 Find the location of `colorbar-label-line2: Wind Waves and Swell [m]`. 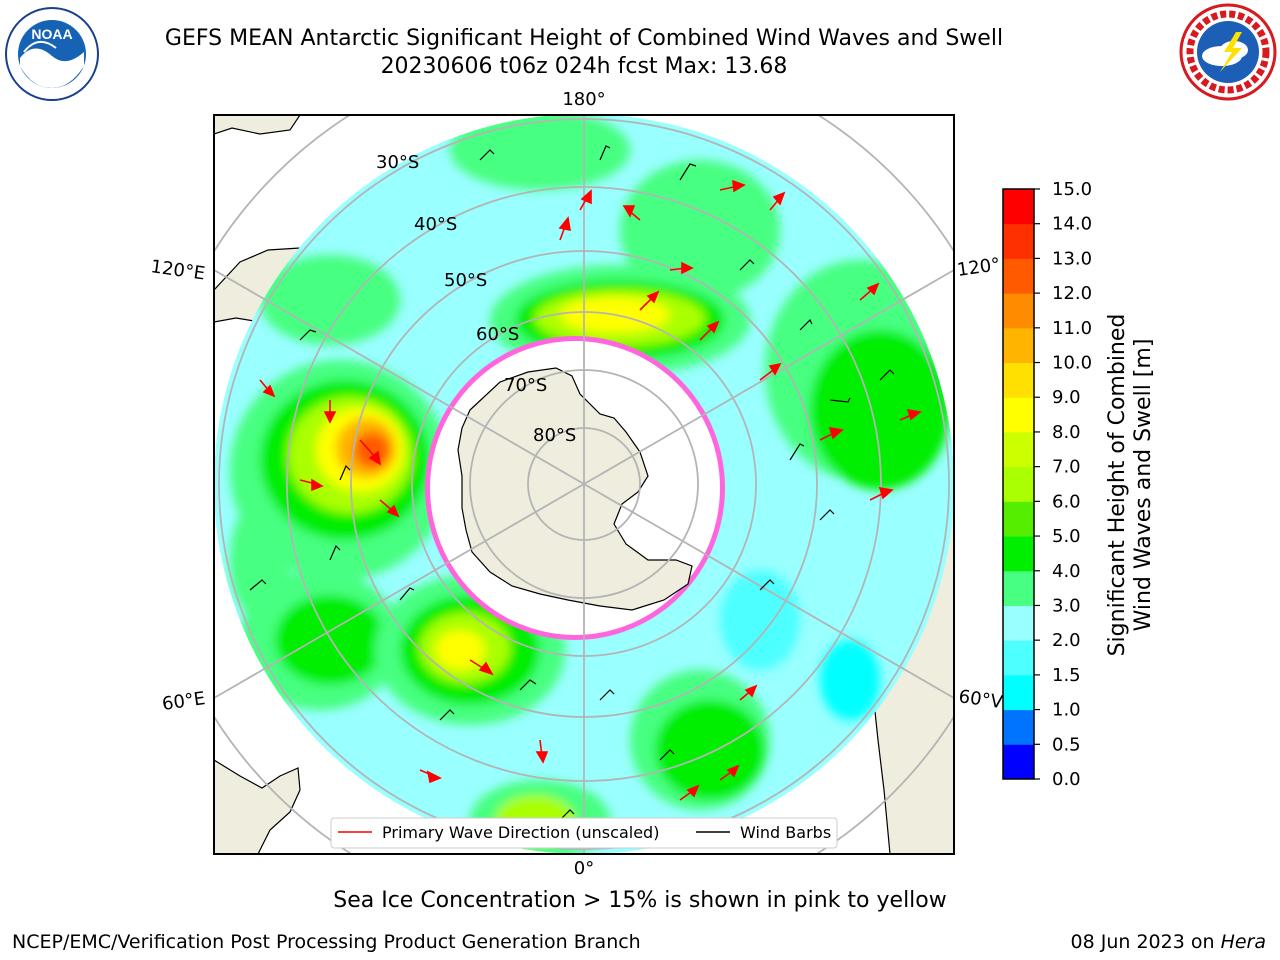

colorbar-label-line2: Wind Waves and Swell [m] is located at coordinates (1143, 485).